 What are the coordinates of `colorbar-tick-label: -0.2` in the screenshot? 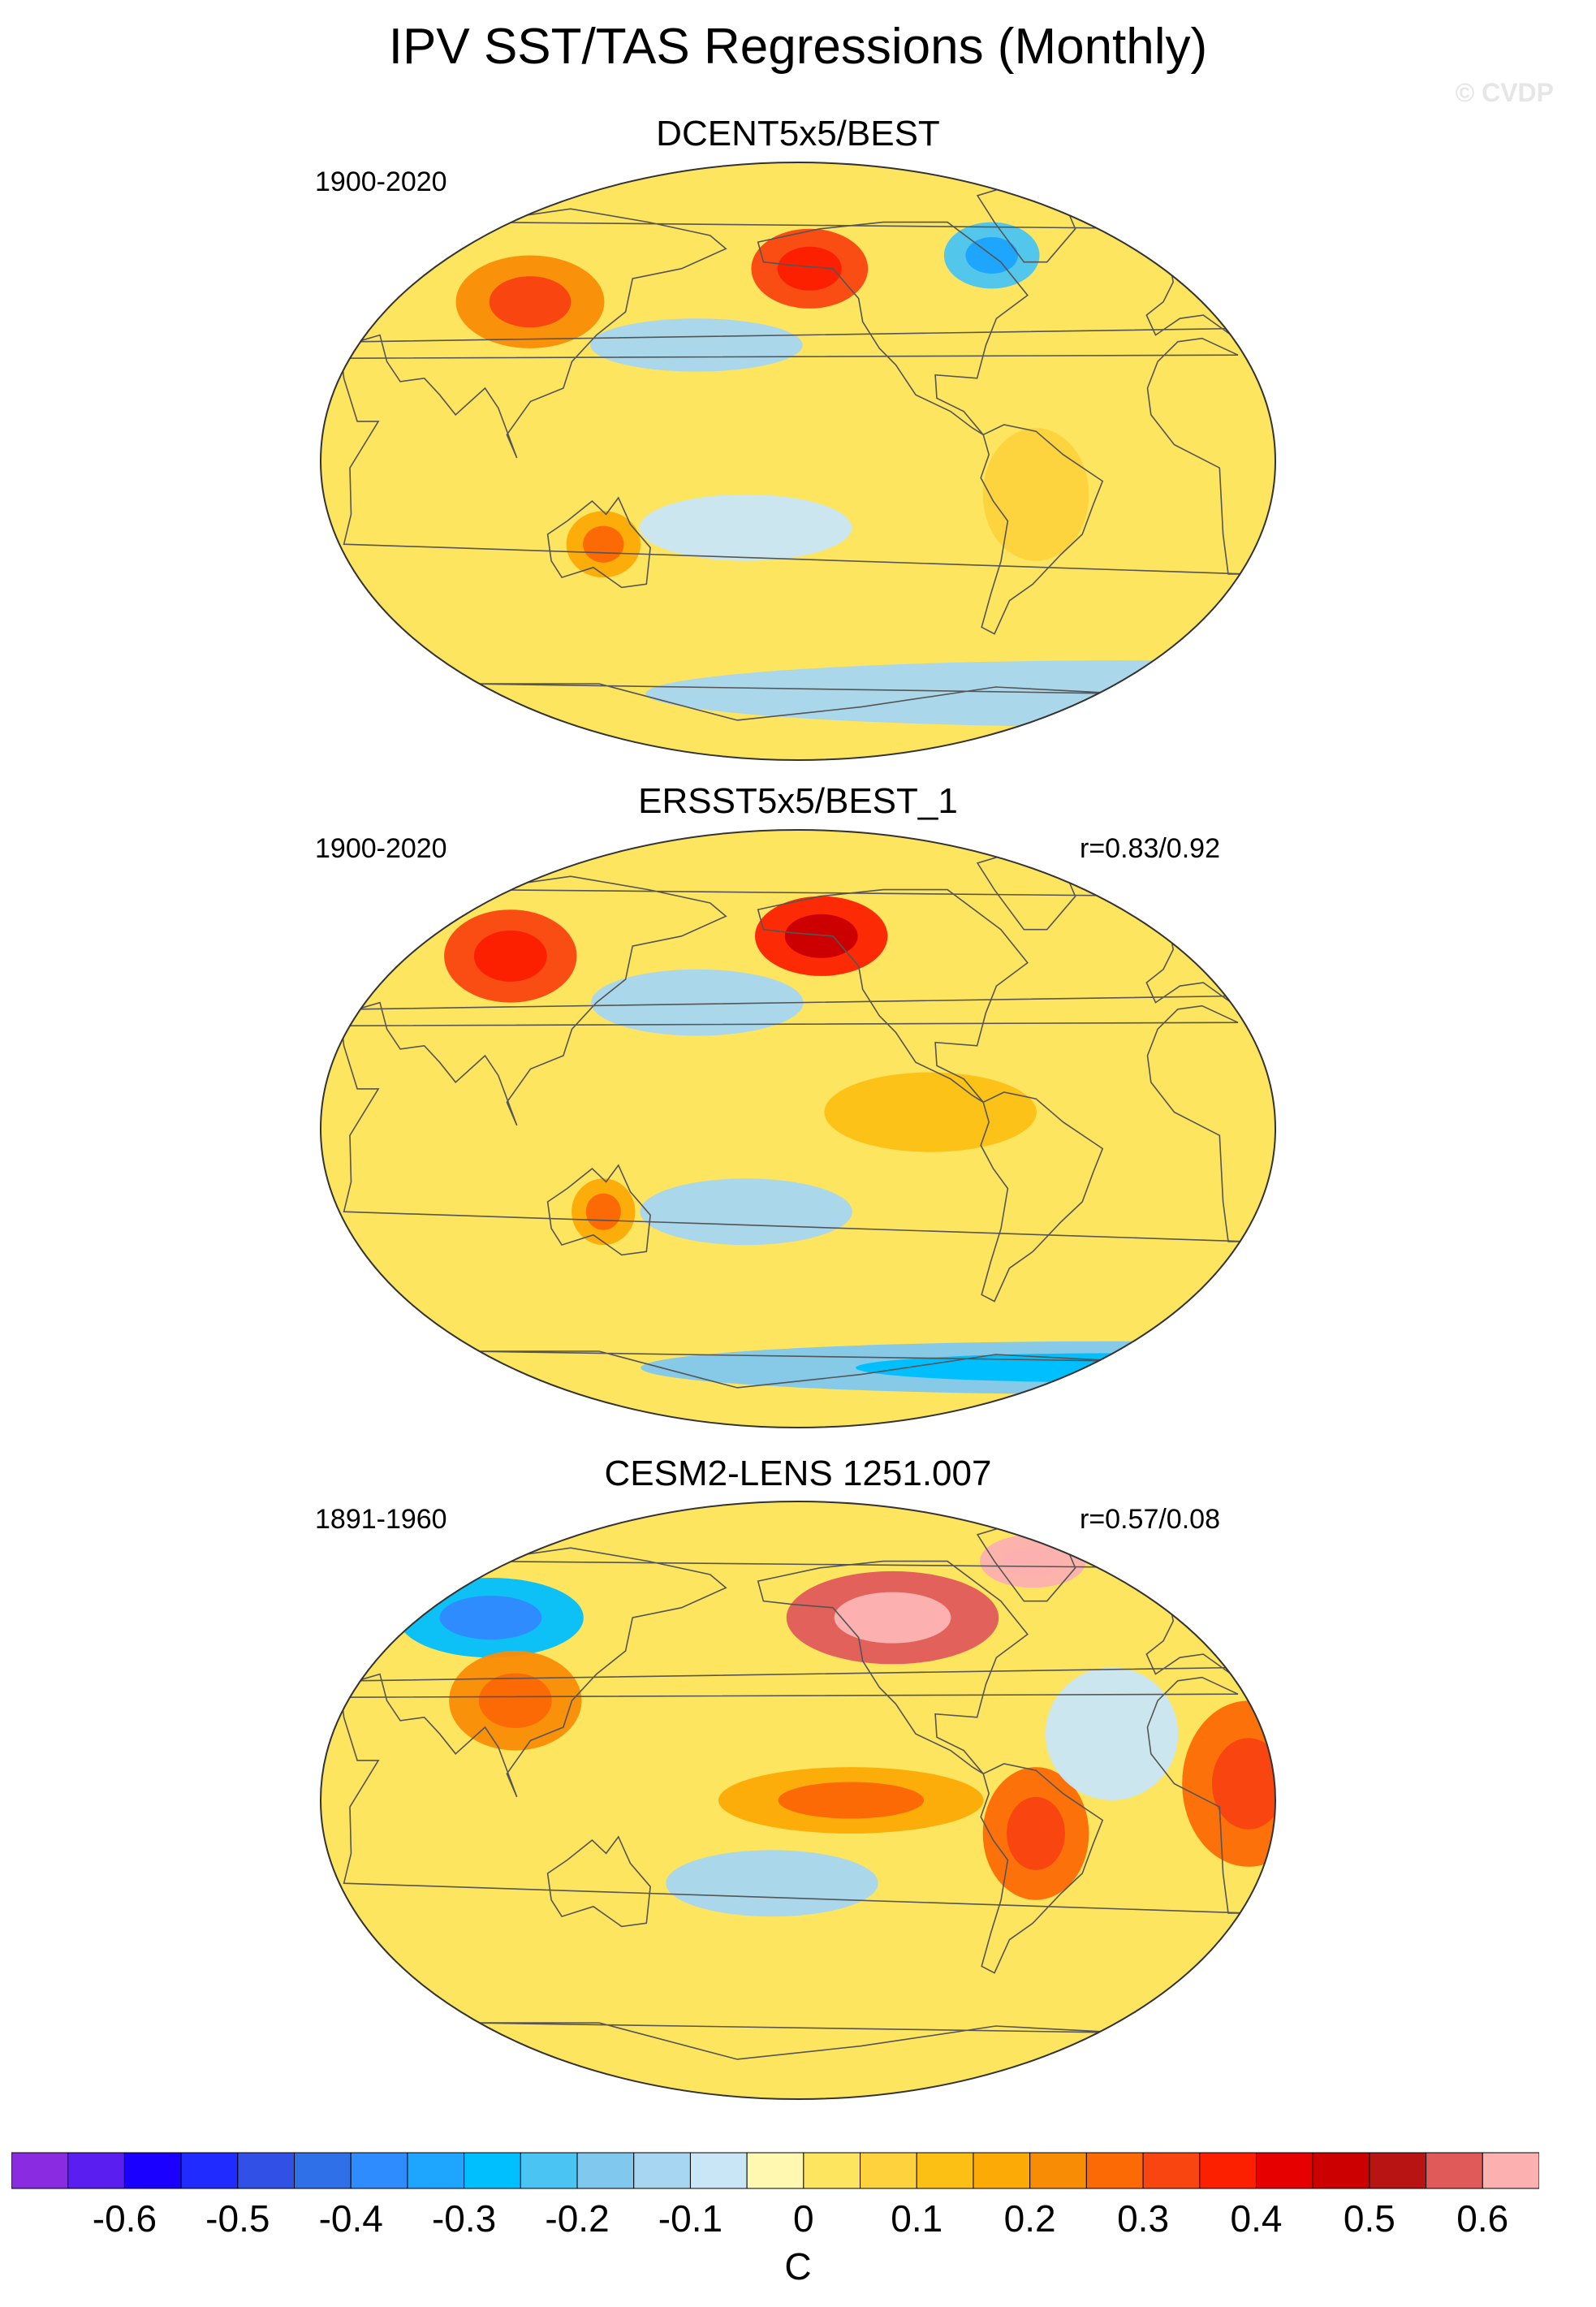 It's located at (577, 2218).